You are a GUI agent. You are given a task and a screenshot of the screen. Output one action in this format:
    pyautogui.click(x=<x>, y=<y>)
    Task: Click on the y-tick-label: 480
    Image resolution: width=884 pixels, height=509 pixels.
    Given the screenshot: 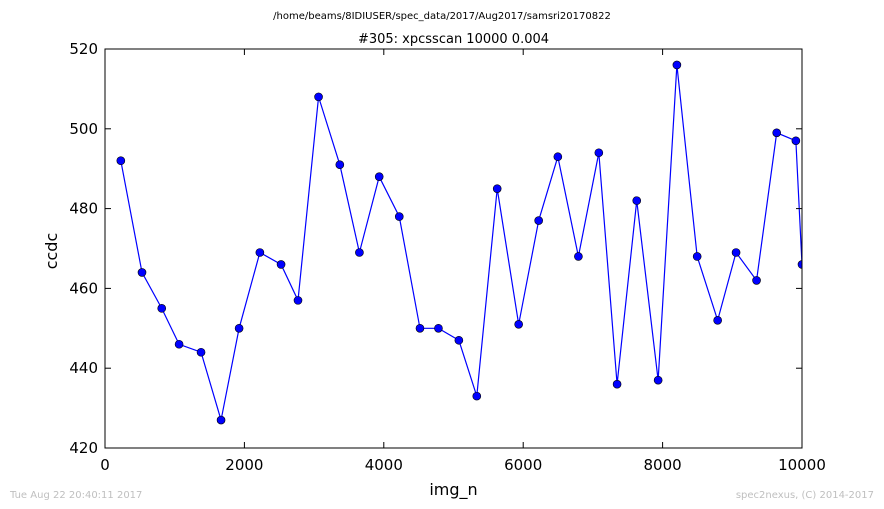 What is the action you would take?
    pyautogui.click(x=83, y=209)
    